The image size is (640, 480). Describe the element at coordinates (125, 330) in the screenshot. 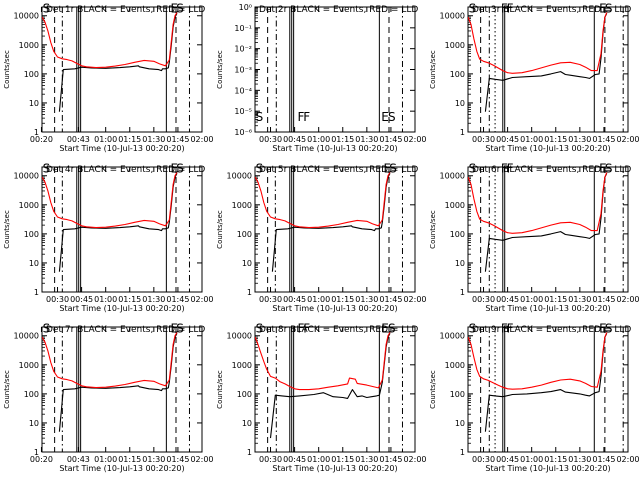

I see `chart-title: Det 7r BLACK = Events, RED = LLD` at that location.